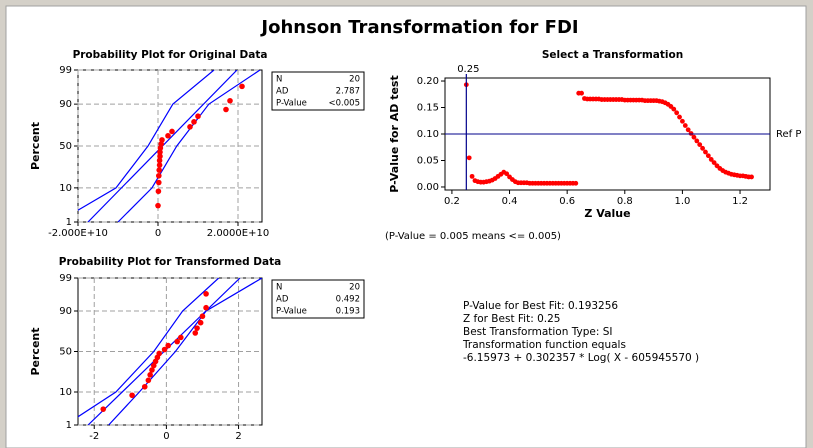  Describe the element at coordinates (348, 312) in the screenshot. I see `stats-value: 0.193` at that location.